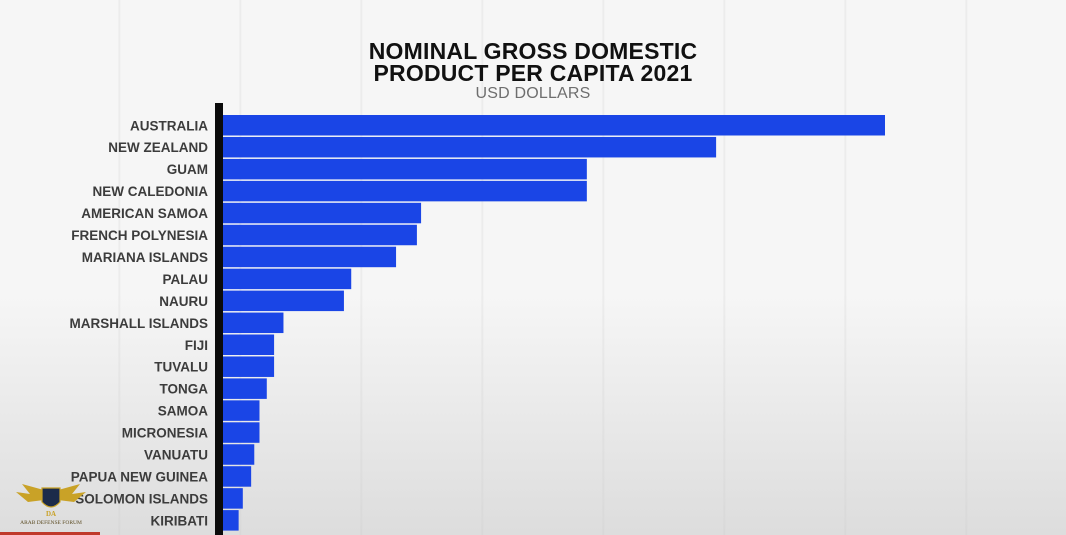 The height and width of the screenshot is (535, 1066). What do you see at coordinates (187, 169) in the screenshot?
I see `category-label: GUAM` at bounding box center [187, 169].